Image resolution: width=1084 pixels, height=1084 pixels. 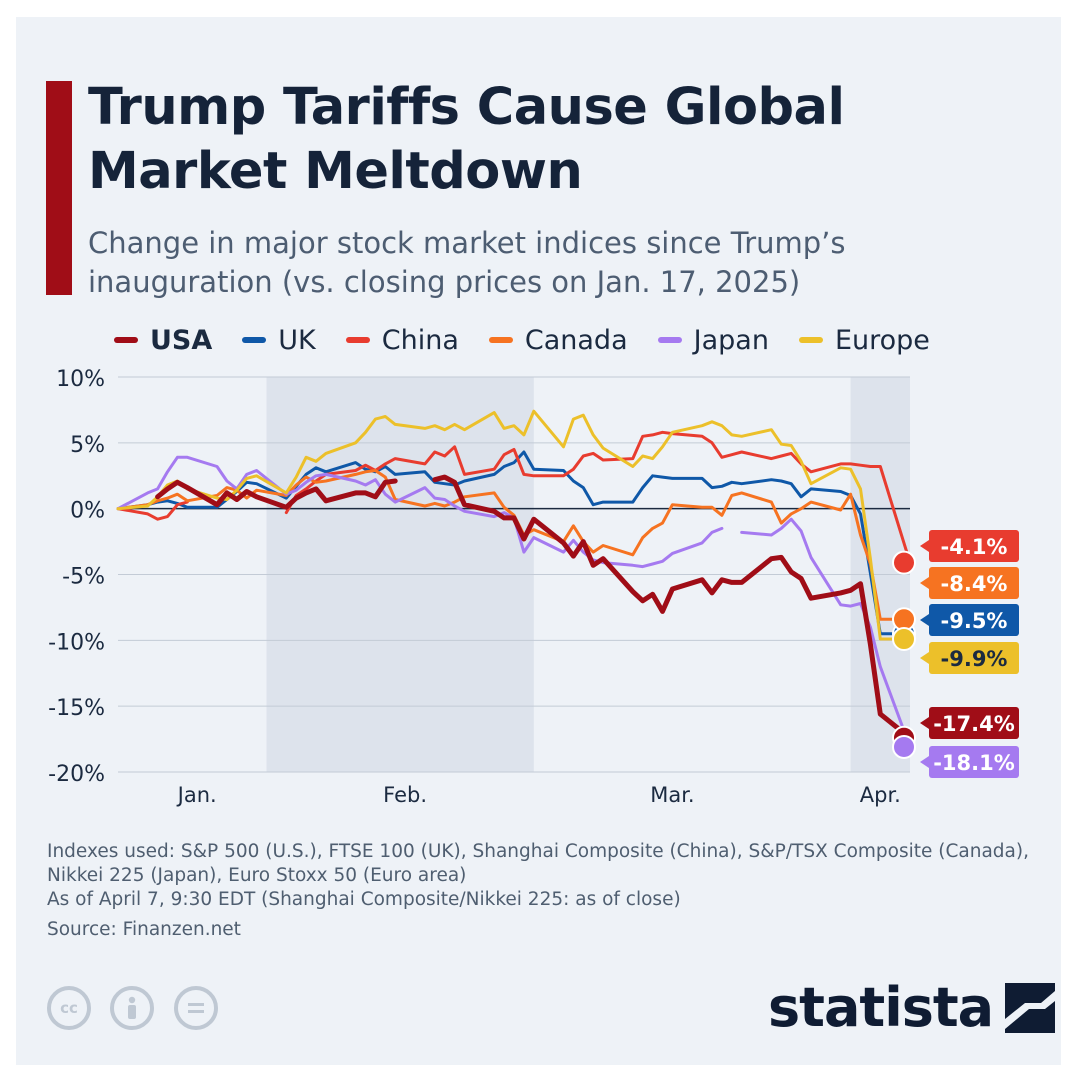 I want to click on end-marker-japan, so click(x=904, y=746).